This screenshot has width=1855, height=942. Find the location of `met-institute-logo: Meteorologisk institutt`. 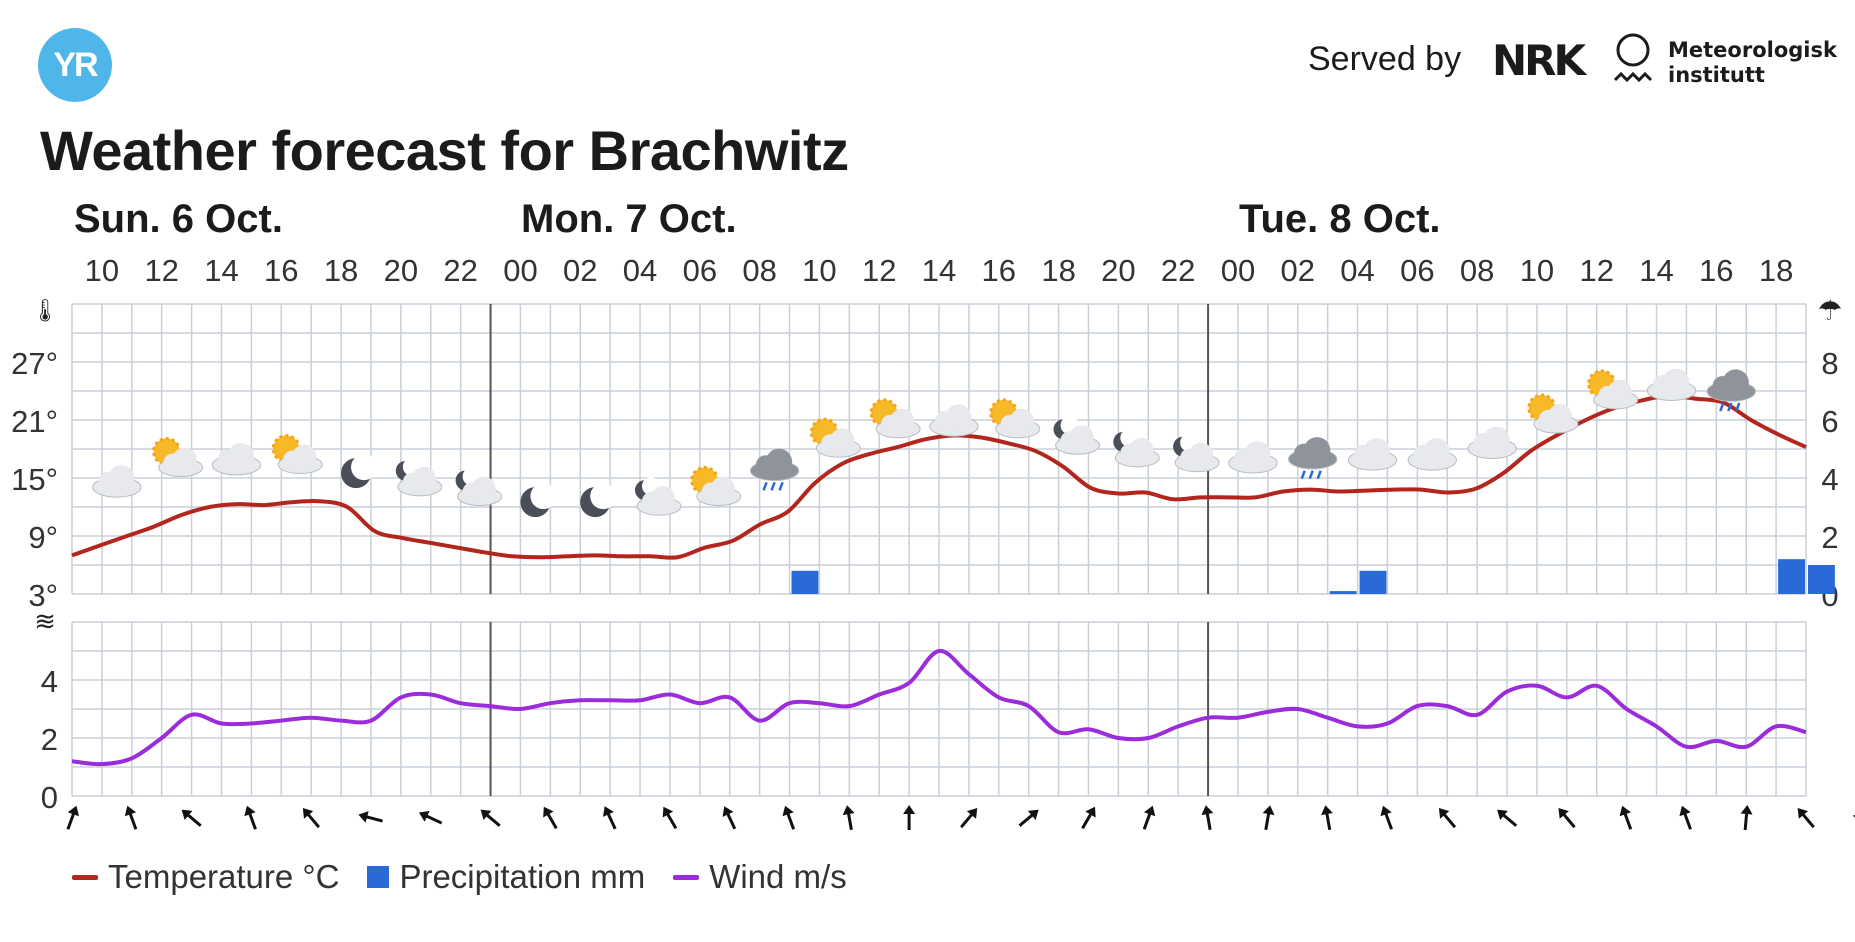

met-institute-logo: Meteorologisk institutt is located at coordinates (1752, 63).